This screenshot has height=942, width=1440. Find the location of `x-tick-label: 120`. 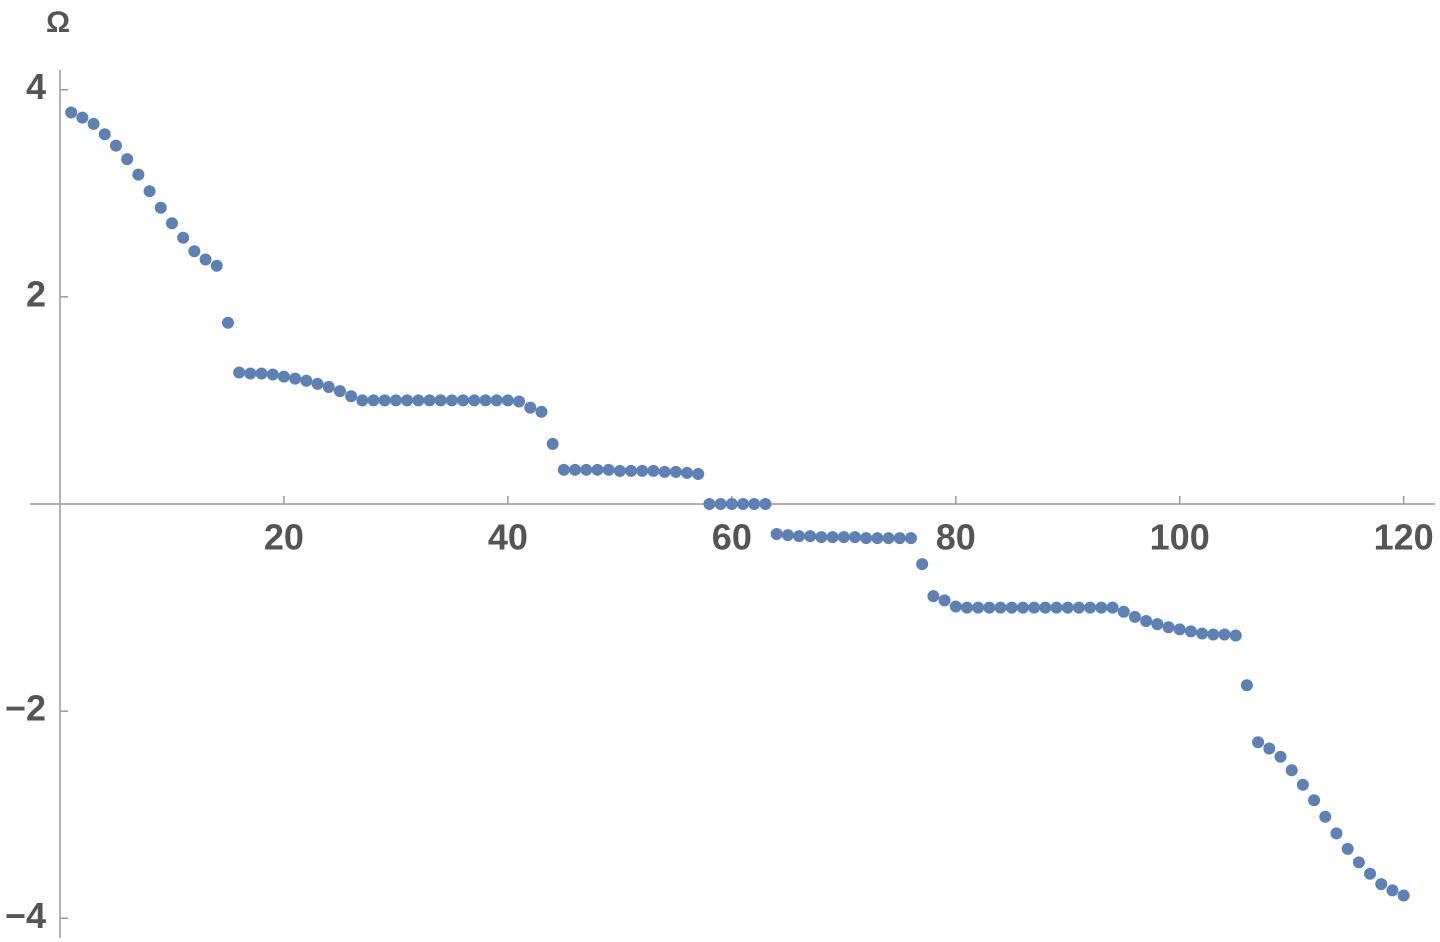

x-tick-label: 120 is located at coordinates (1404, 537).